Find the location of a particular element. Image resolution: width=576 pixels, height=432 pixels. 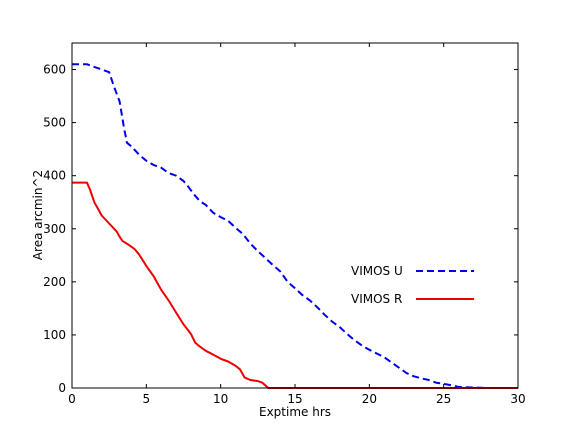

y-tick-label: 500 is located at coordinates (54, 123).